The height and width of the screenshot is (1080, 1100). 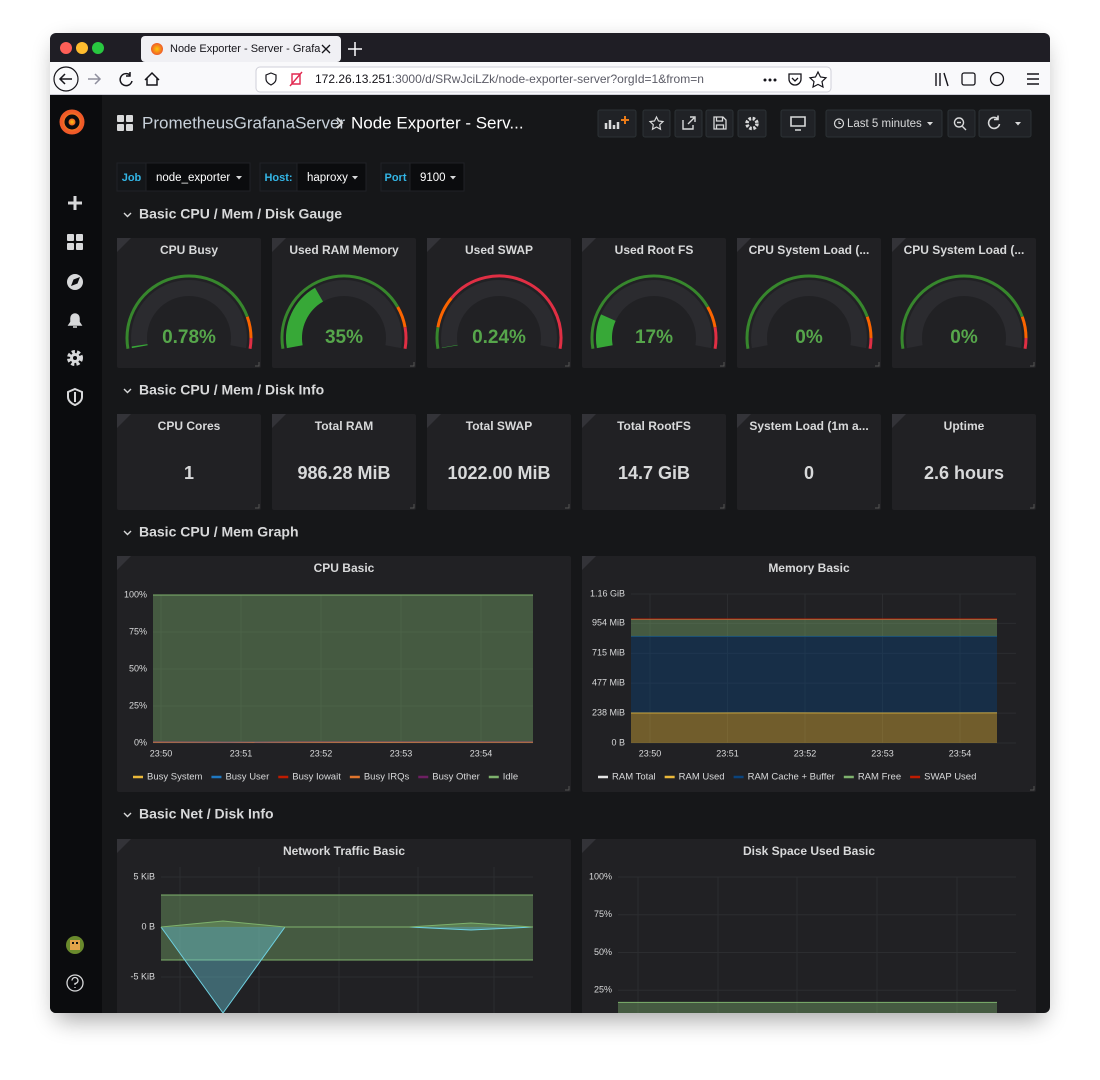 What do you see at coordinates (144, 876) in the screenshot?
I see `y-tick-label: 5 KiB` at bounding box center [144, 876].